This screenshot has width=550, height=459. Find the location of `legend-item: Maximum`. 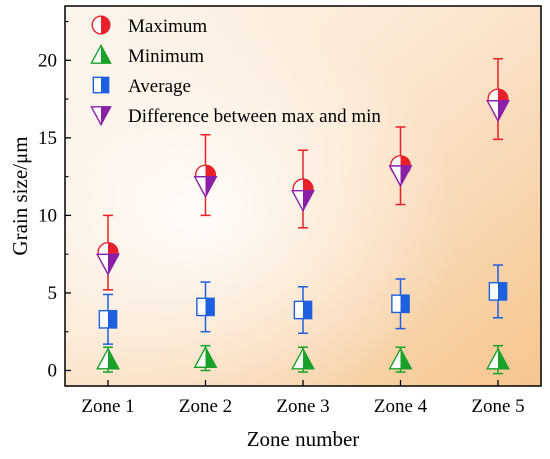

legend-item: Maximum is located at coordinates (149, 26).